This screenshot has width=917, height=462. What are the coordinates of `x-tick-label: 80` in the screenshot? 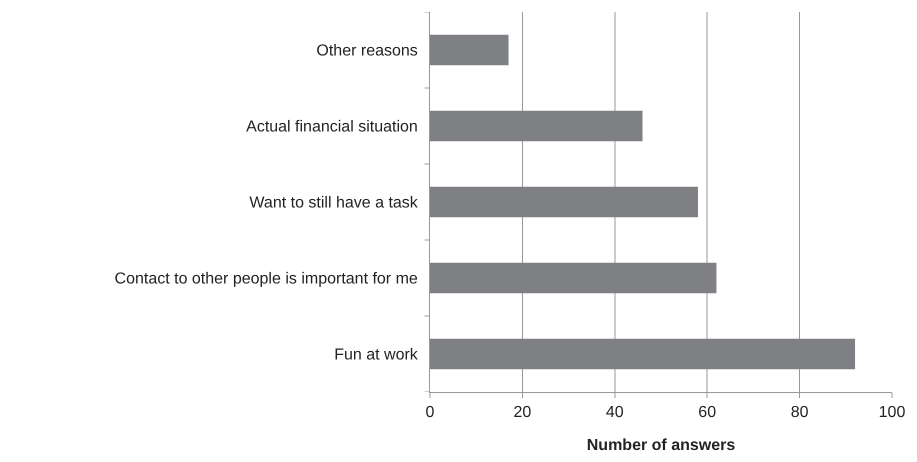 It's located at (799, 413).